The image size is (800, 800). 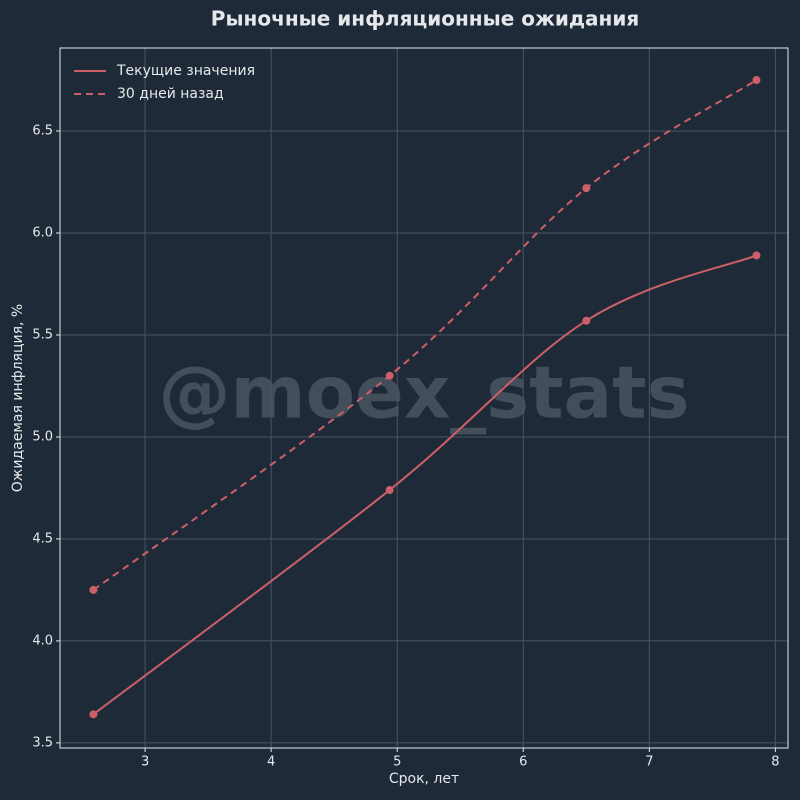 What do you see at coordinates (18, 398) in the screenshot?
I see `y-axis-label: Ожидаемая инфляция, %` at bounding box center [18, 398].